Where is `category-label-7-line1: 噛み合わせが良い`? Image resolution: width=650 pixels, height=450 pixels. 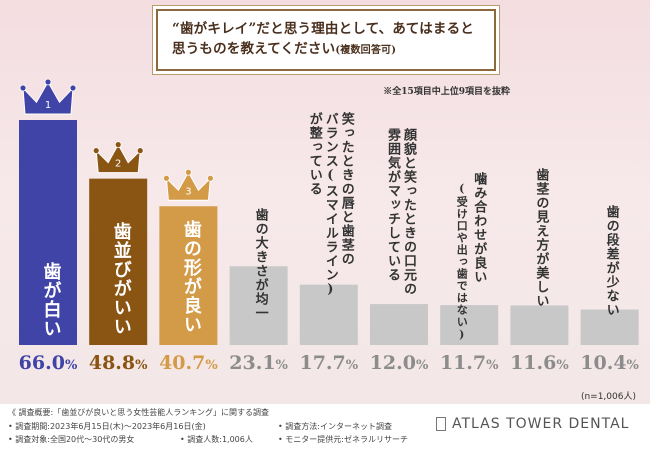
category-label-7-line1: 噛み合わせが良い is located at coordinates (479, 228).